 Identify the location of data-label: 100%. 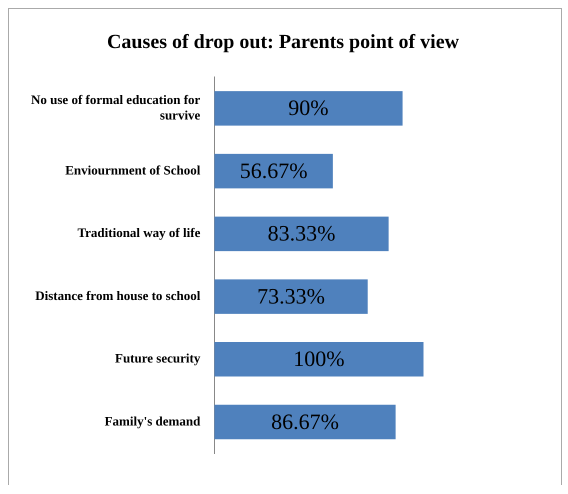
(319, 359).